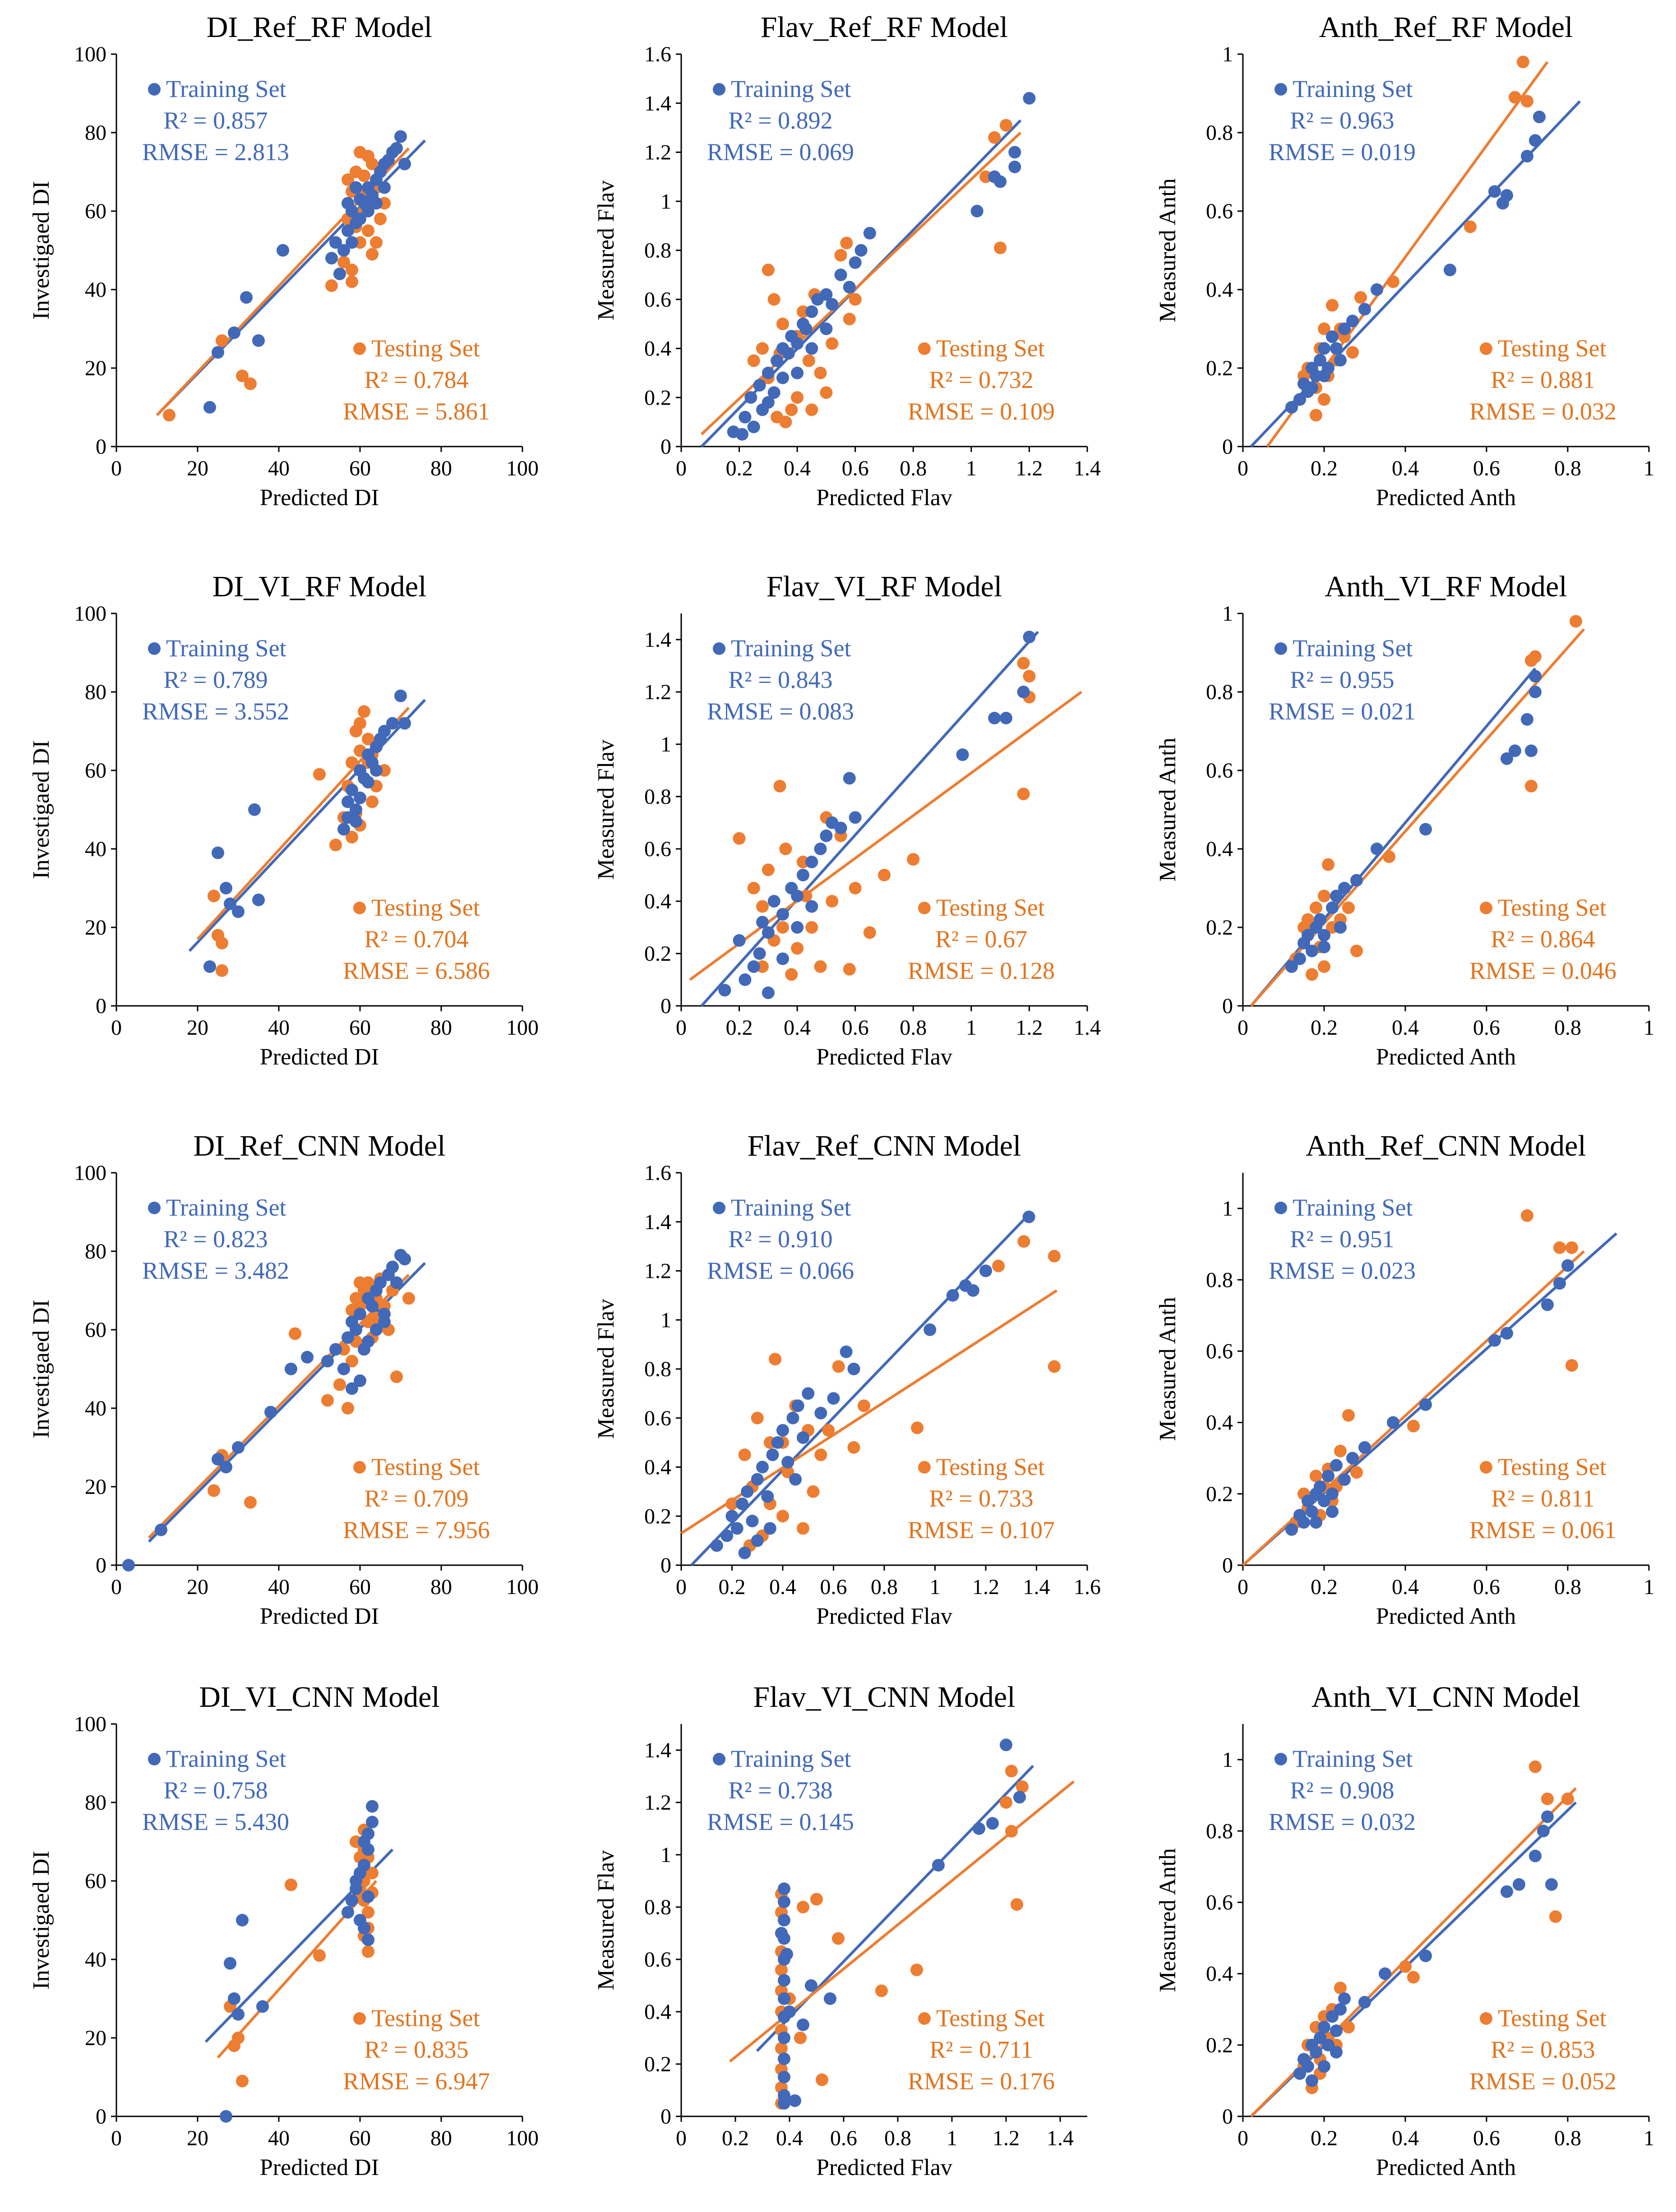  Describe the element at coordinates (981, 2049) in the screenshot. I see `testing-r2: R² = 0.711` at that location.